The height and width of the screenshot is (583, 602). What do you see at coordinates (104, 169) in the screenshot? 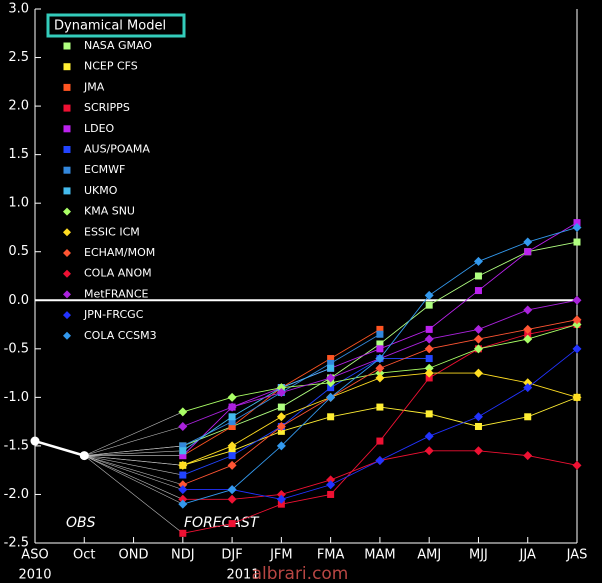
I see `legend-label: ECMWF` at bounding box center [104, 169].